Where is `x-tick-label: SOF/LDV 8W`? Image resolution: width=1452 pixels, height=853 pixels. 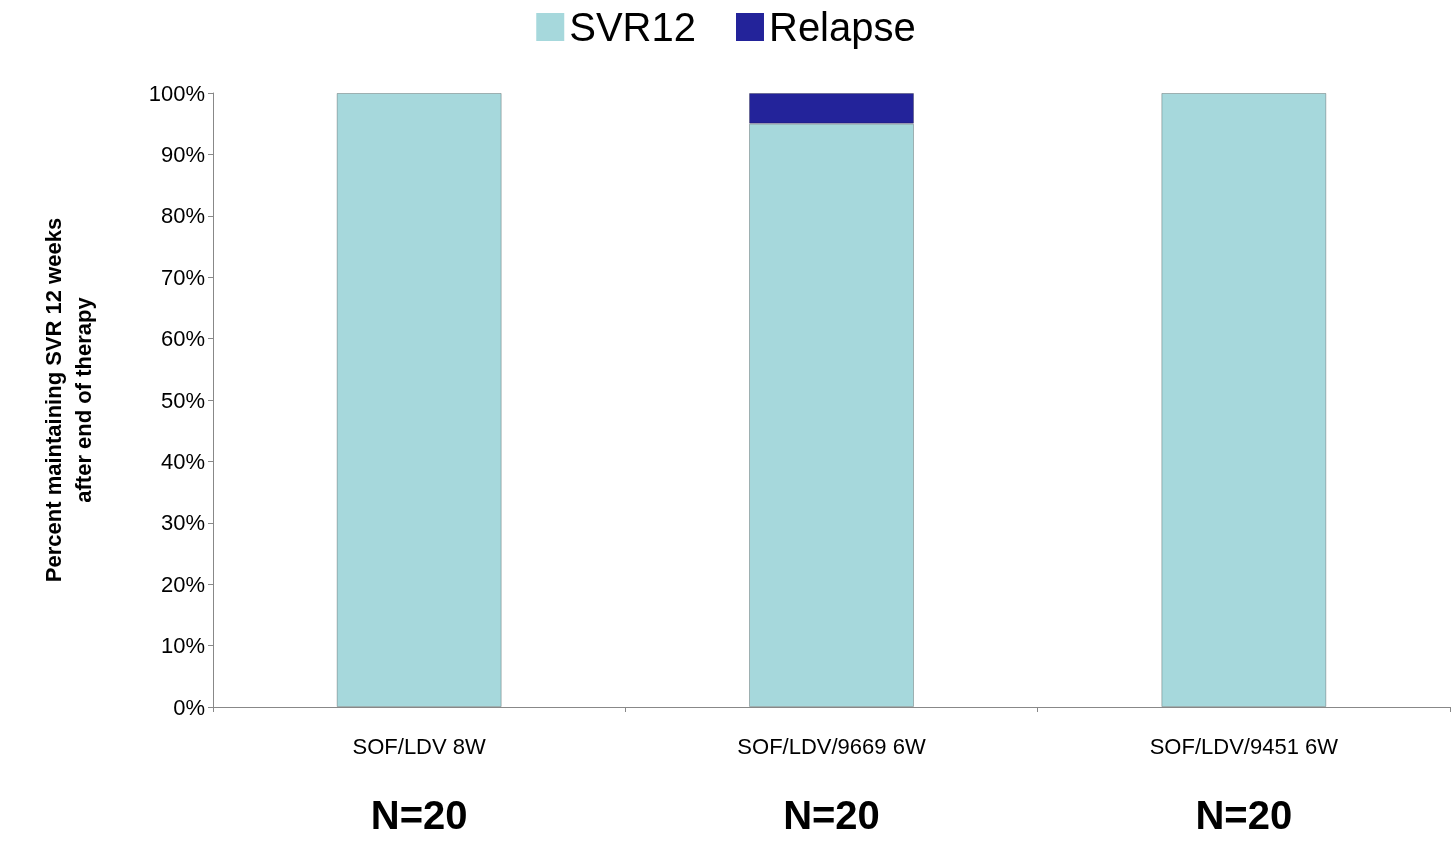
x-tick-label: SOF/LDV 8W is located at coordinates (419, 746).